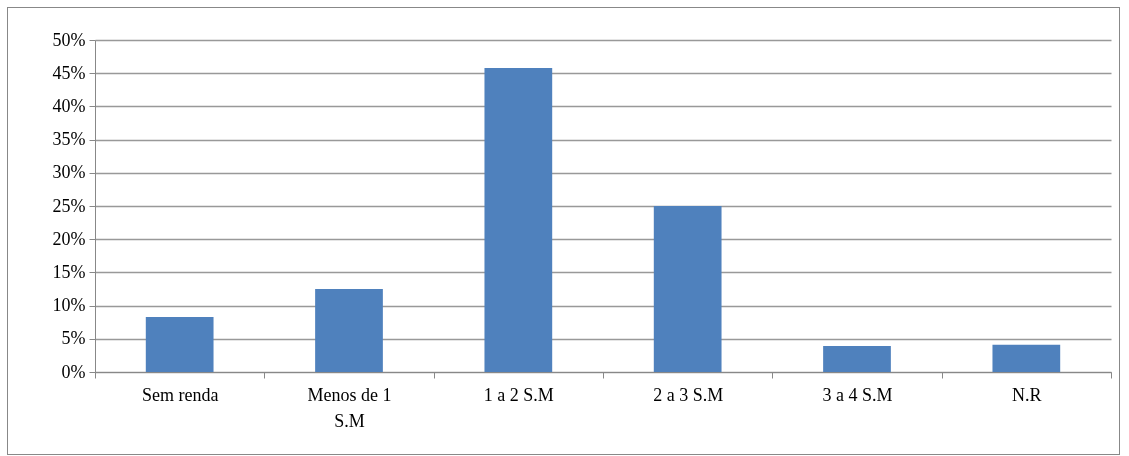  Describe the element at coordinates (518, 394) in the screenshot. I see `x-tick-label: 1 a 2 S.M` at that location.